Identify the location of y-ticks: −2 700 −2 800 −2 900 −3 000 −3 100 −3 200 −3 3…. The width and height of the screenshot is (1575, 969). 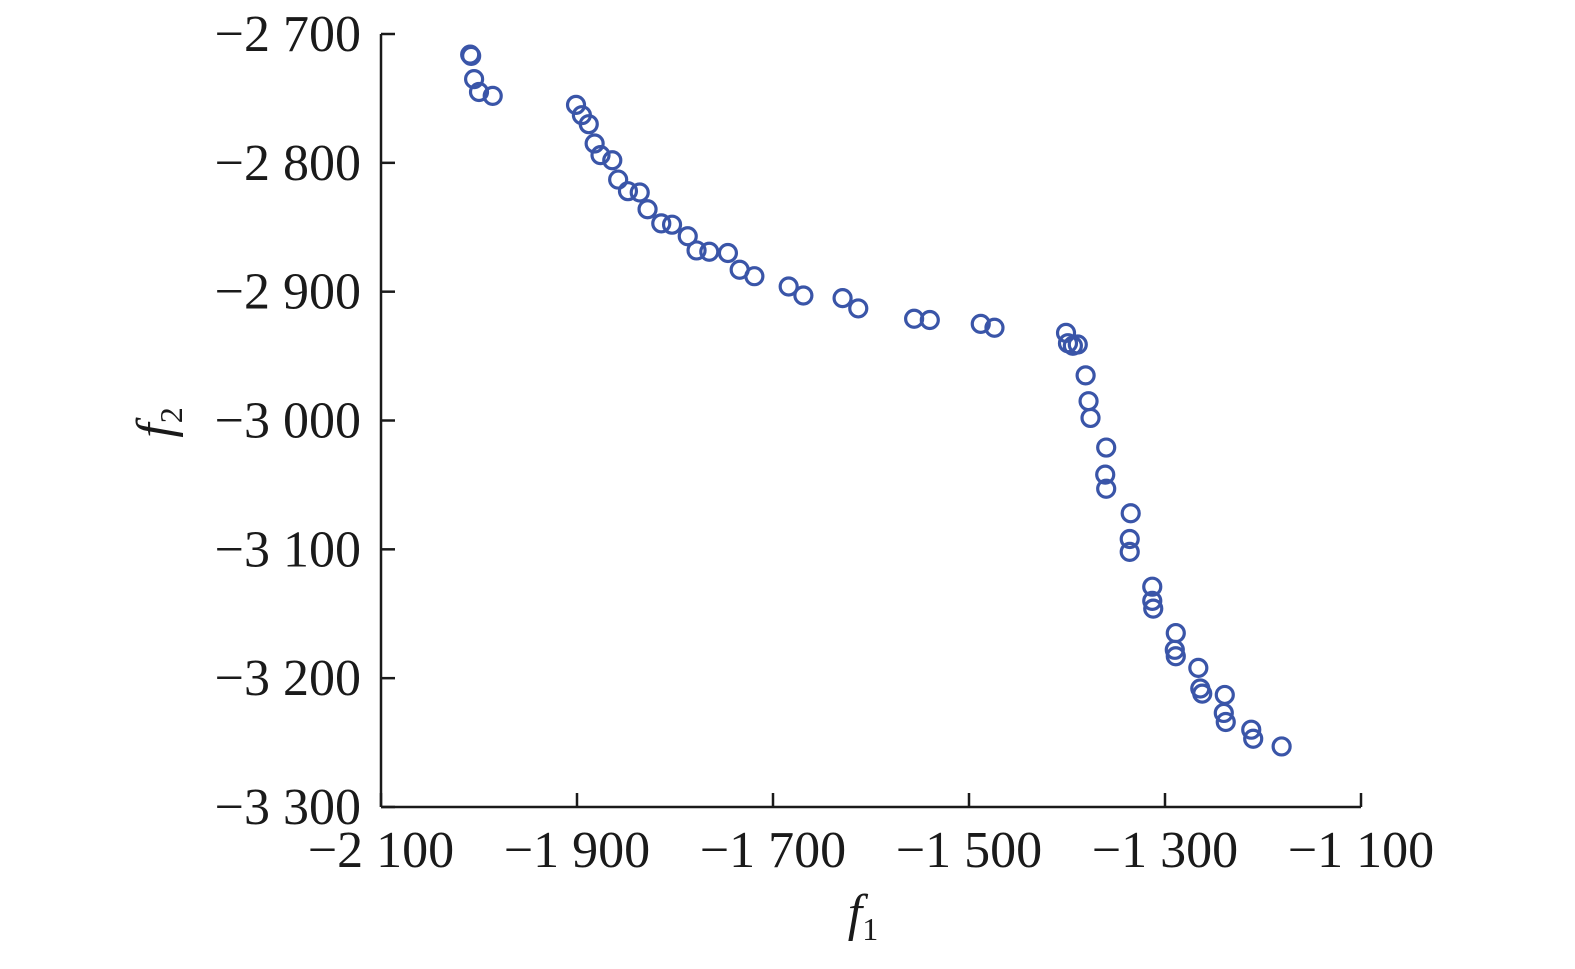
(305, 421).